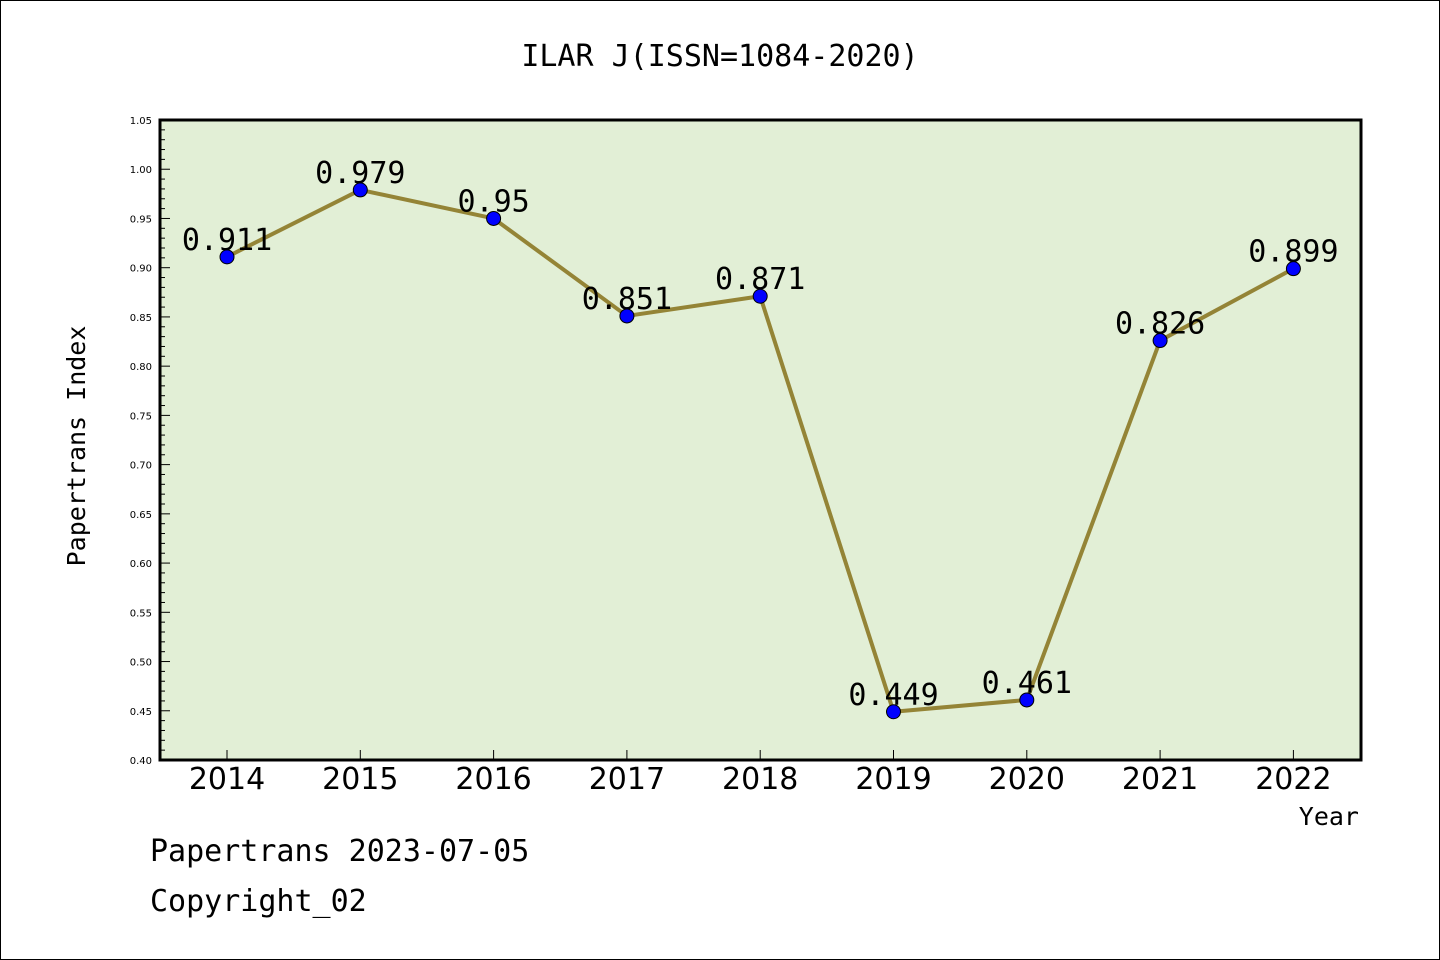 The height and width of the screenshot is (960, 1440). Describe the element at coordinates (258, 901) in the screenshot. I see `footer-copyright-text: Copyright_02` at that location.